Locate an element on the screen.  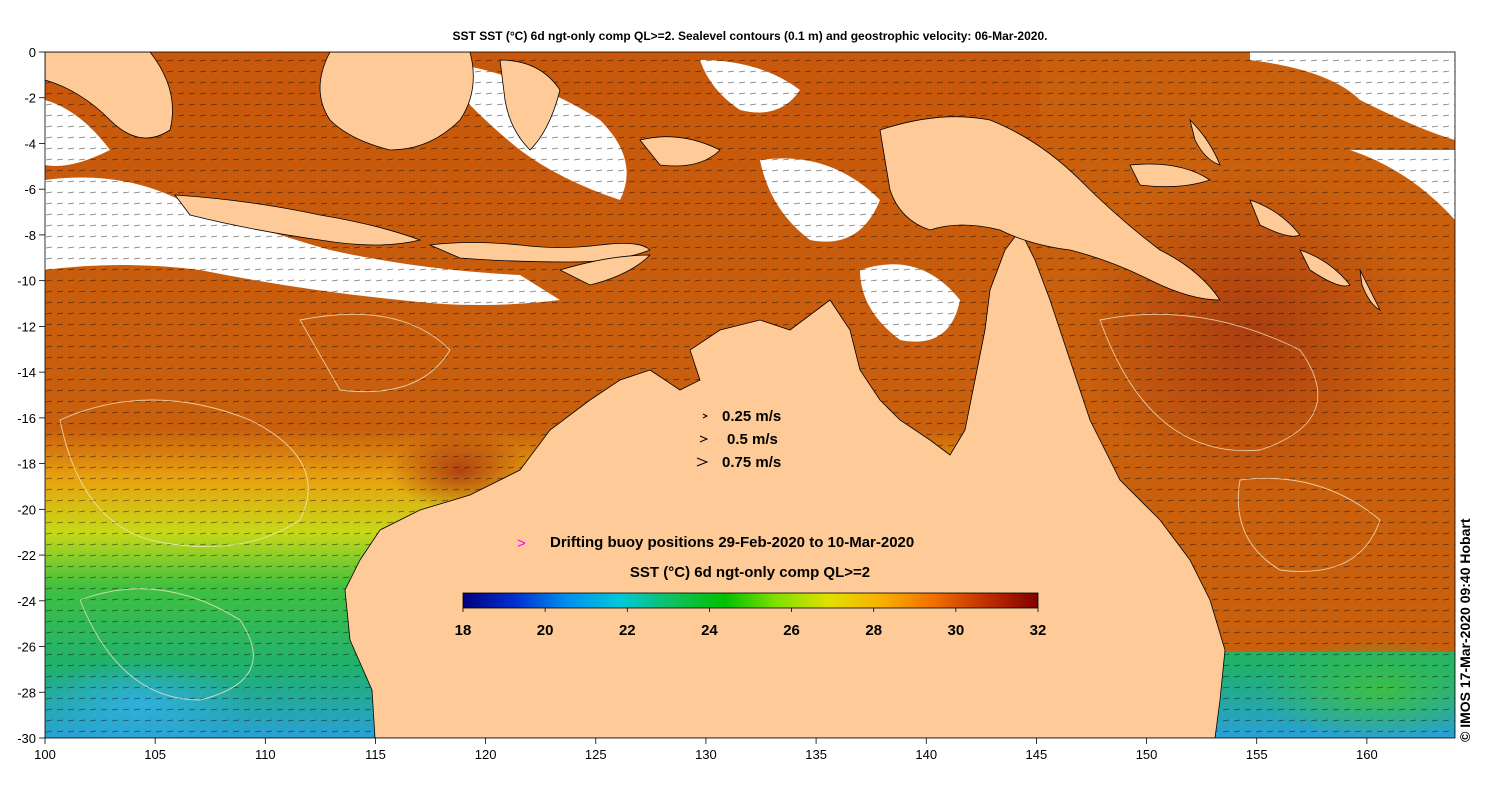
x-tick-label: 120 is located at coordinates (486, 754).